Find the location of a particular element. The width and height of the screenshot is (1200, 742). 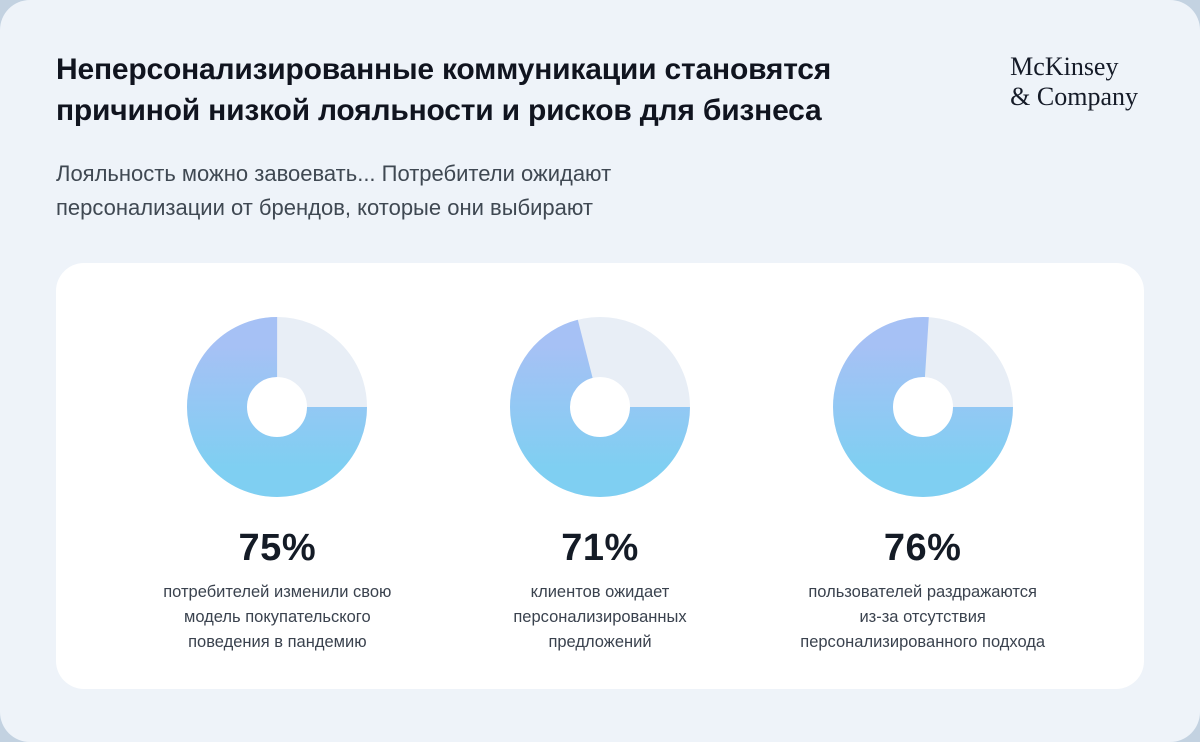

caption-line: предложений is located at coordinates (600, 641).